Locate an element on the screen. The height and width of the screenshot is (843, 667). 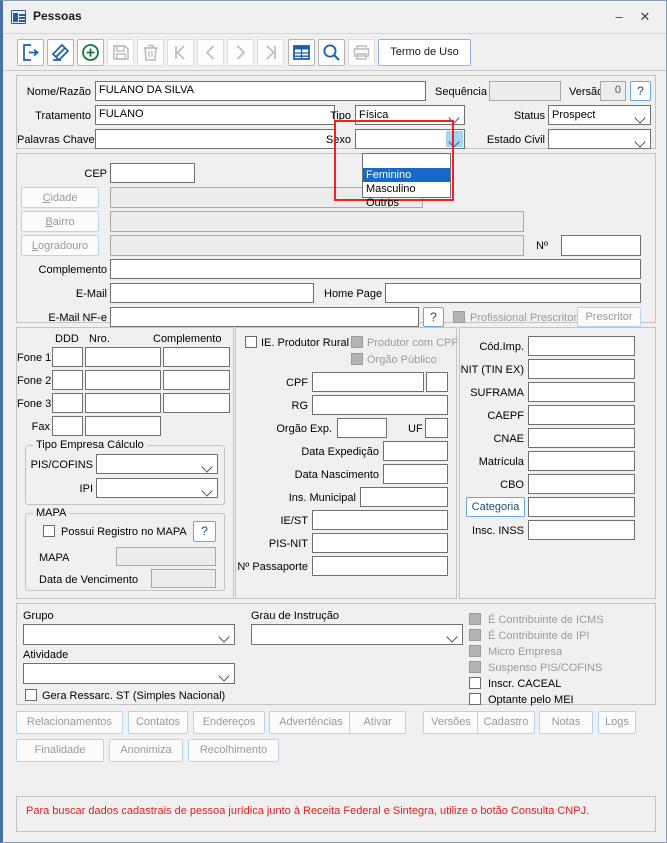
identity-help-button: ? is located at coordinates (640, 91).